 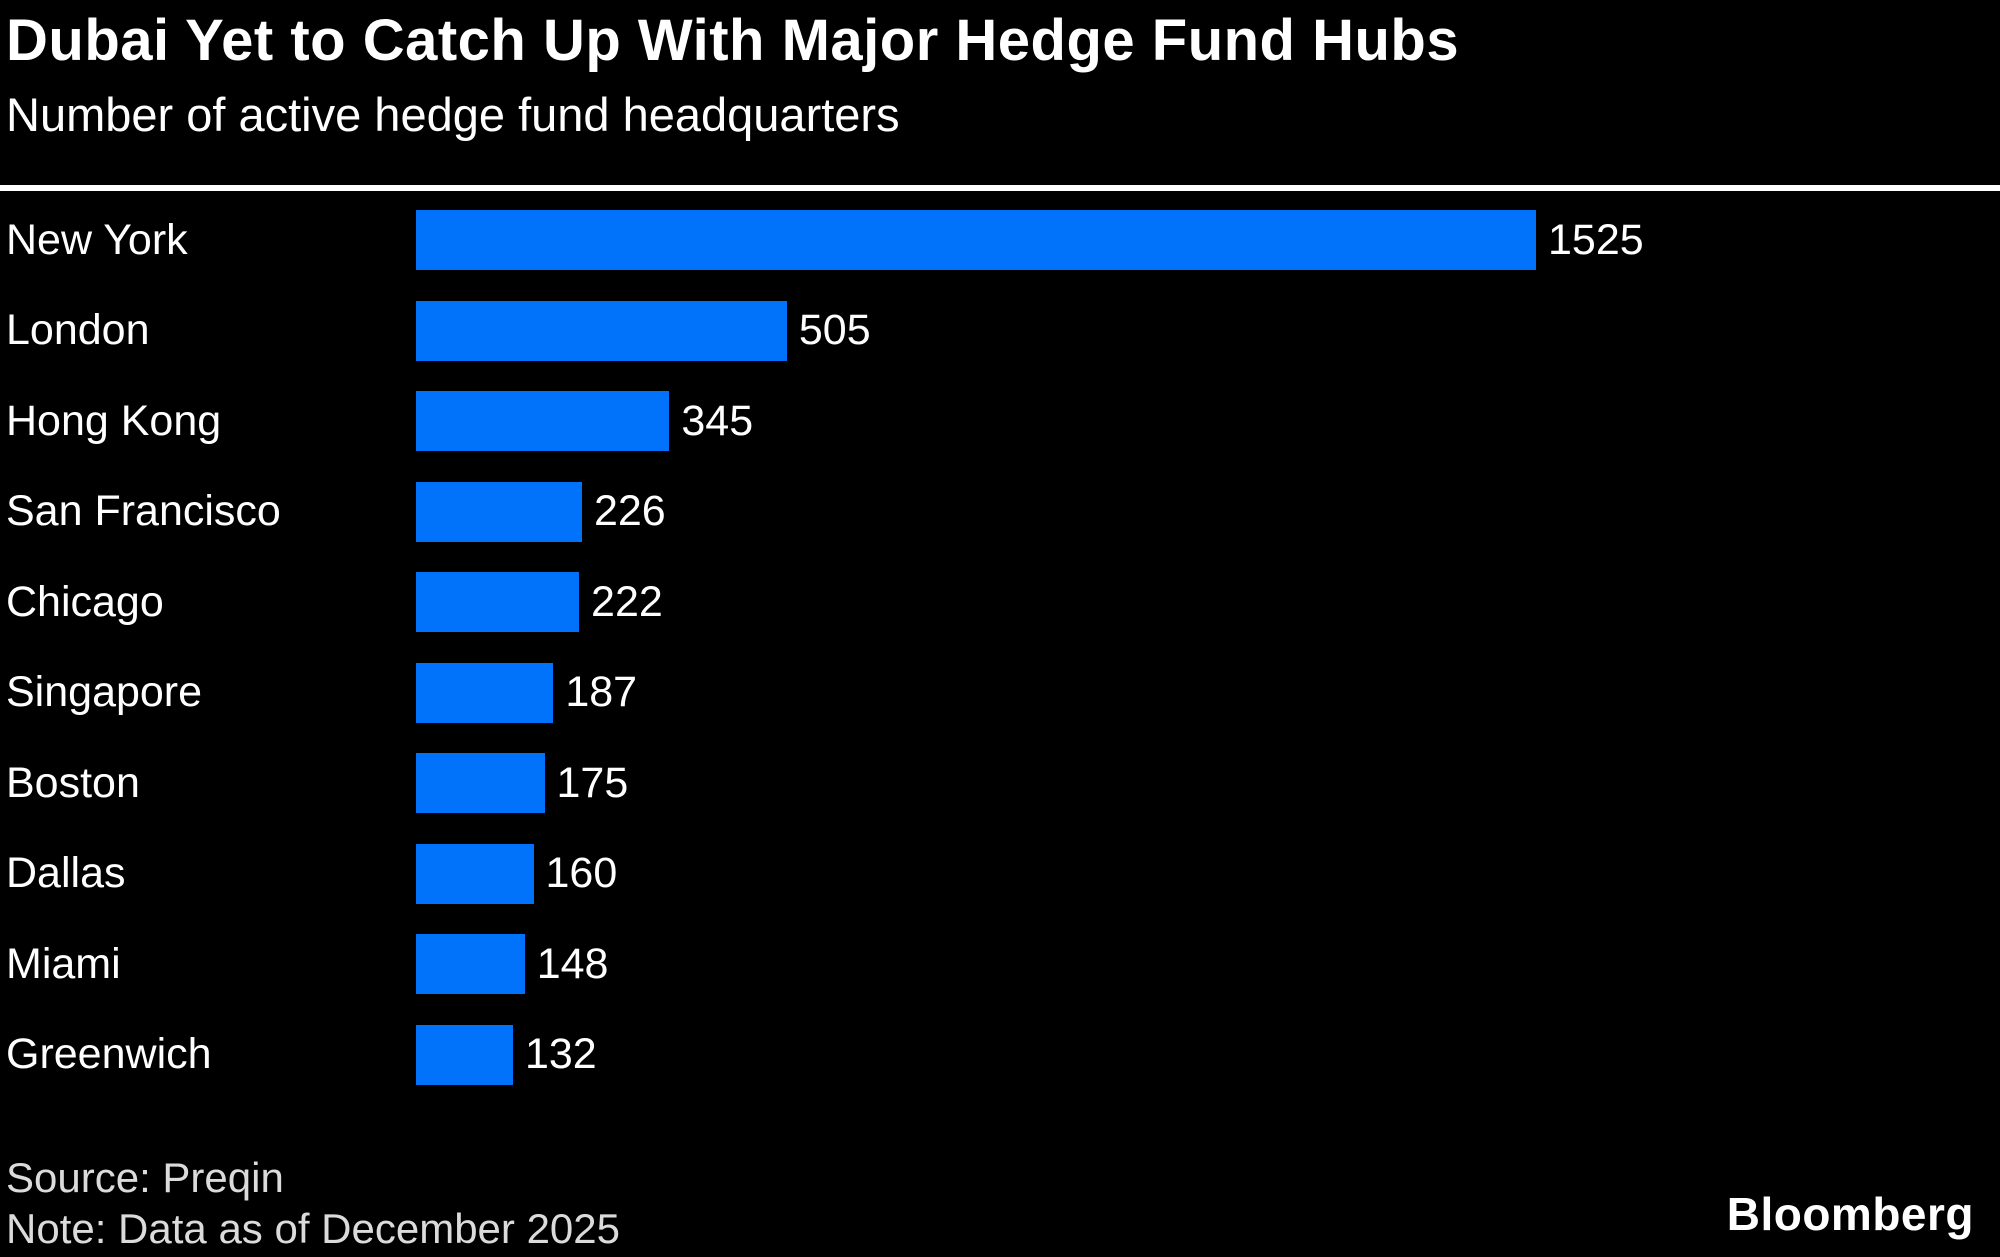 I want to click on source-note: Source: Preqin, so click(x=145, y=1177).